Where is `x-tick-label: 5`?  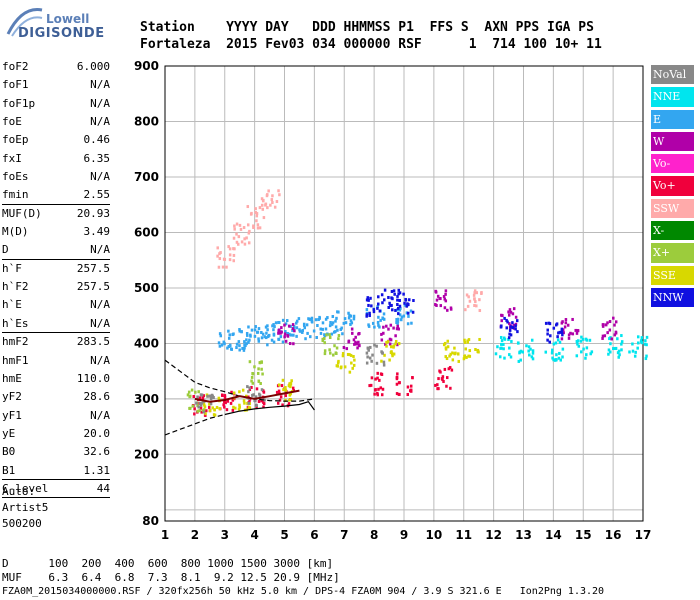
x-tick-label: 5 is located at coordinates (284, 535).